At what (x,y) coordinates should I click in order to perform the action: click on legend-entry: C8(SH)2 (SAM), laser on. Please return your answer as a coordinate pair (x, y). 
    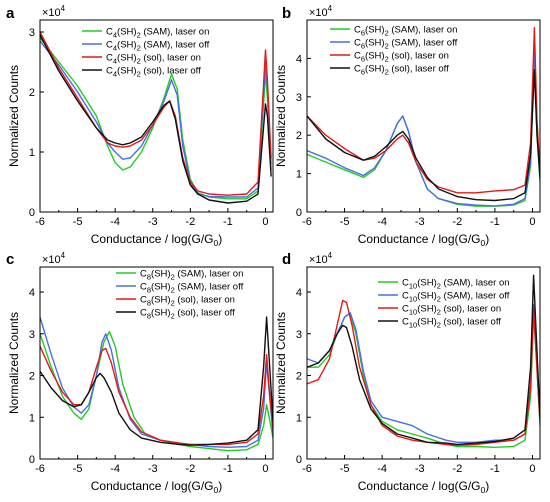
    Looking at the image, I should click on (191, 275).